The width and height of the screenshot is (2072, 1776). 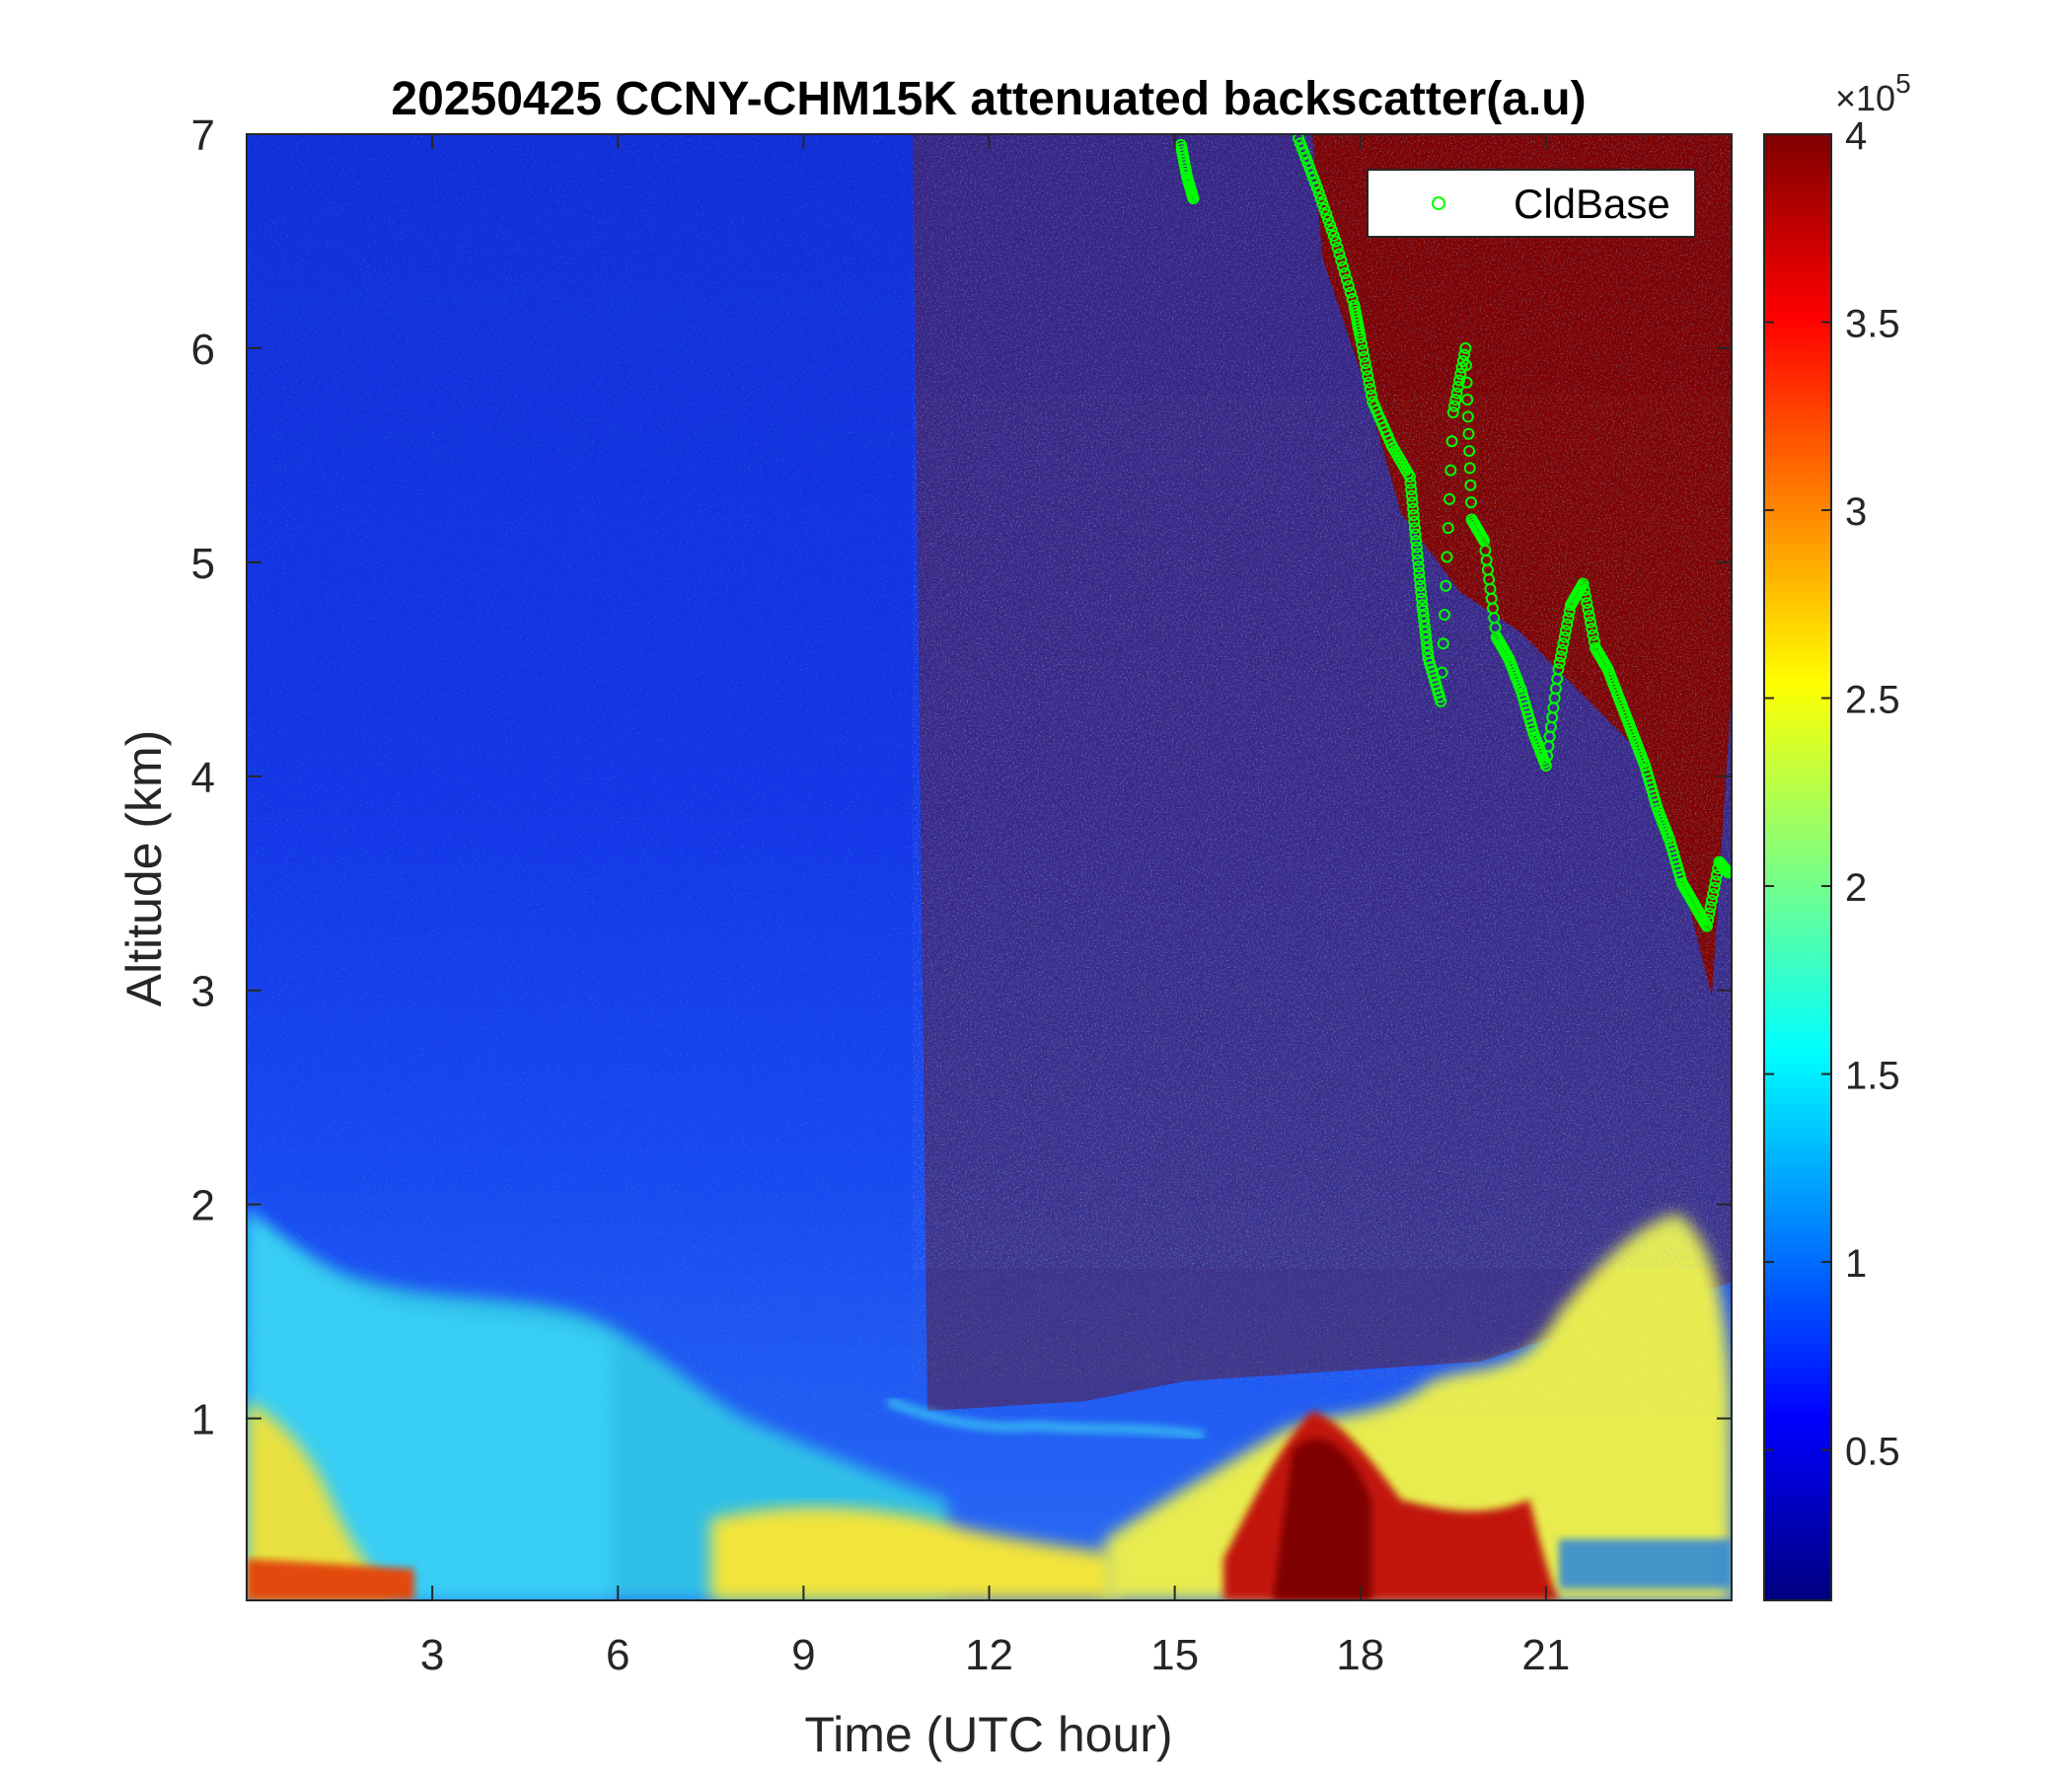 What do you see at coordinates (203, 1420) in the screenshot?
I see `y-tick-label: 1` at bounding box center [203, 1420].